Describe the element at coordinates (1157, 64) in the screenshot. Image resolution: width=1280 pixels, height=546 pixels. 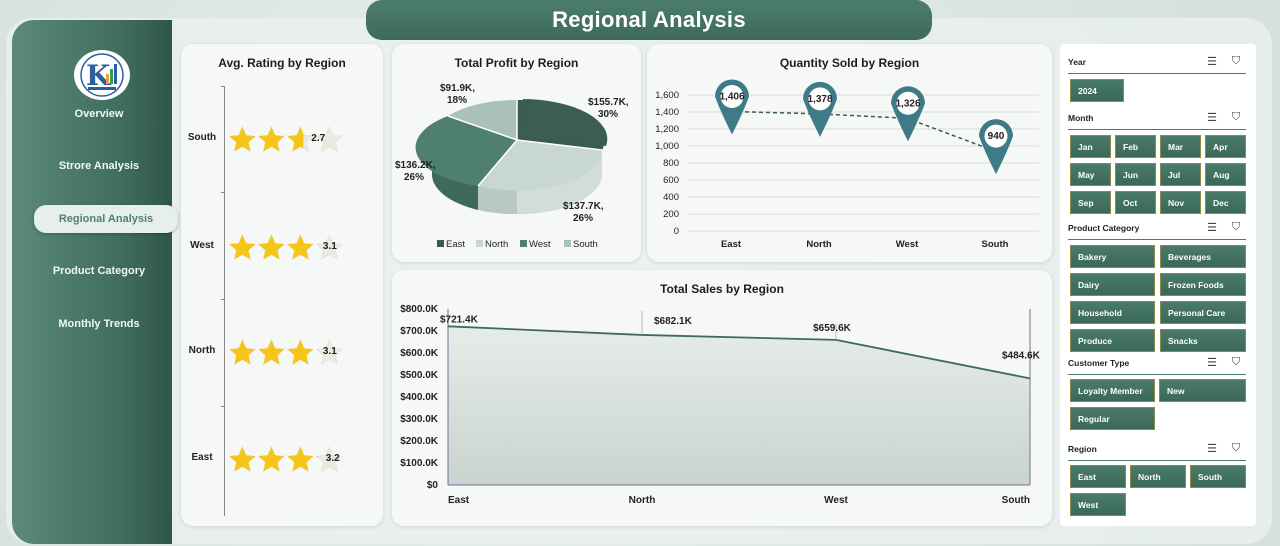
I see `slicer-year-header: Year ☰ ⛉` at that location.